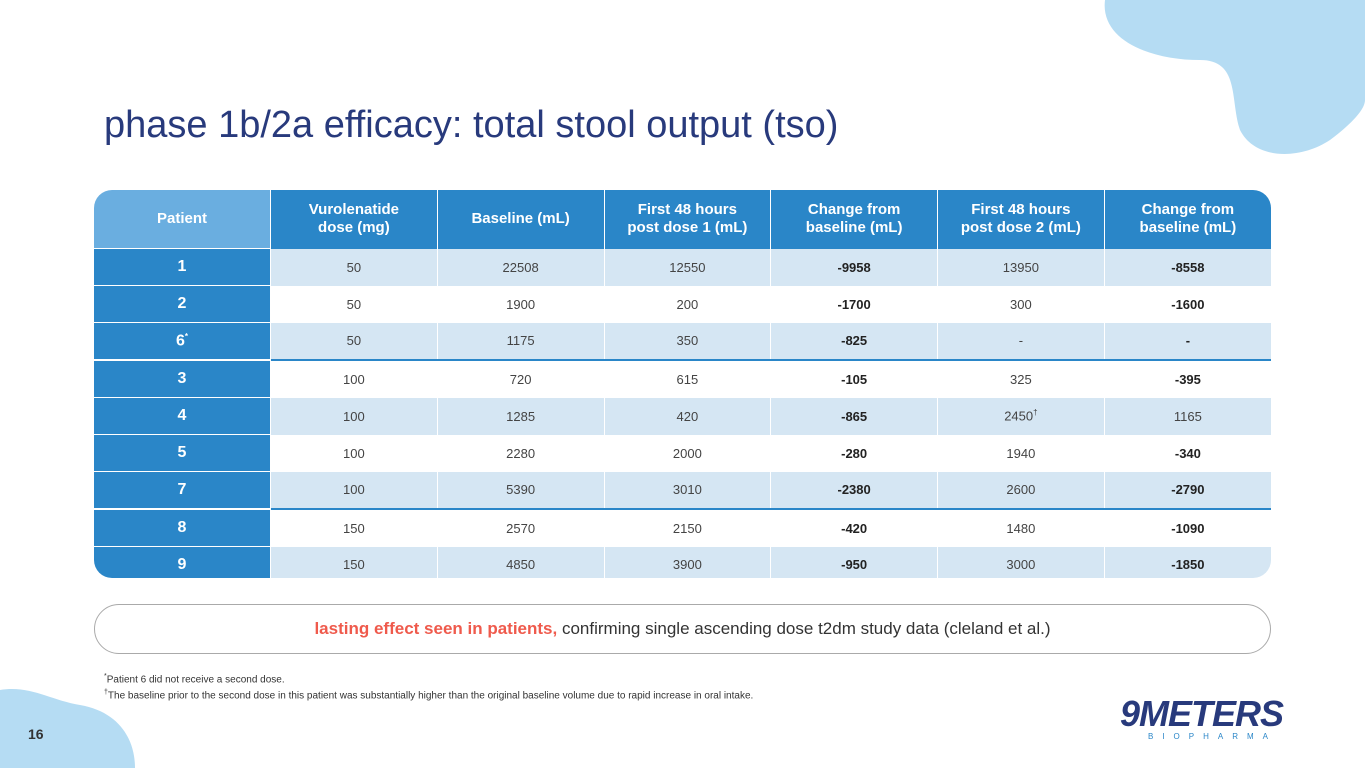 The image size is (1365, 768). I want to click on data-cell: -8558, so click(1187, 267).